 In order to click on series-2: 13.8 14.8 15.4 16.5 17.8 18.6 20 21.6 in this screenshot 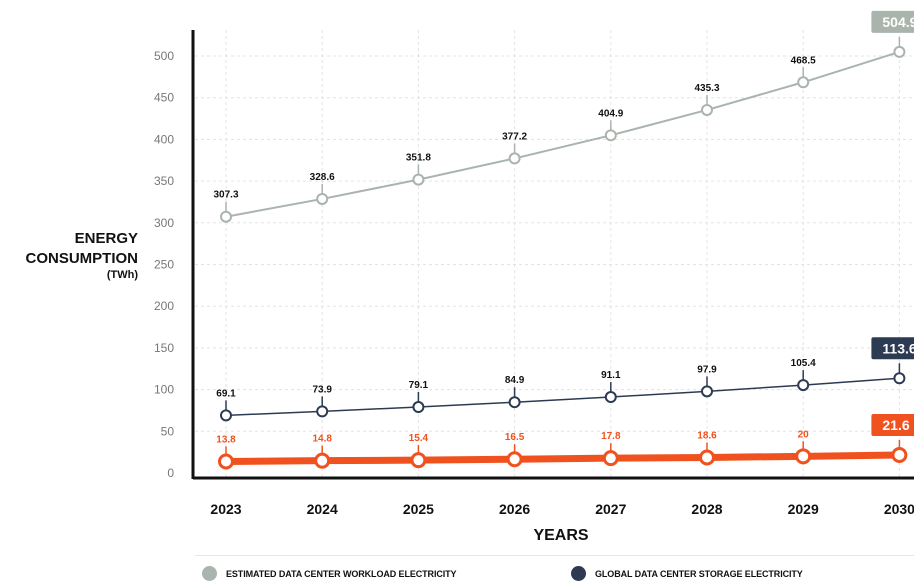, I will do `click(565, 441)`.